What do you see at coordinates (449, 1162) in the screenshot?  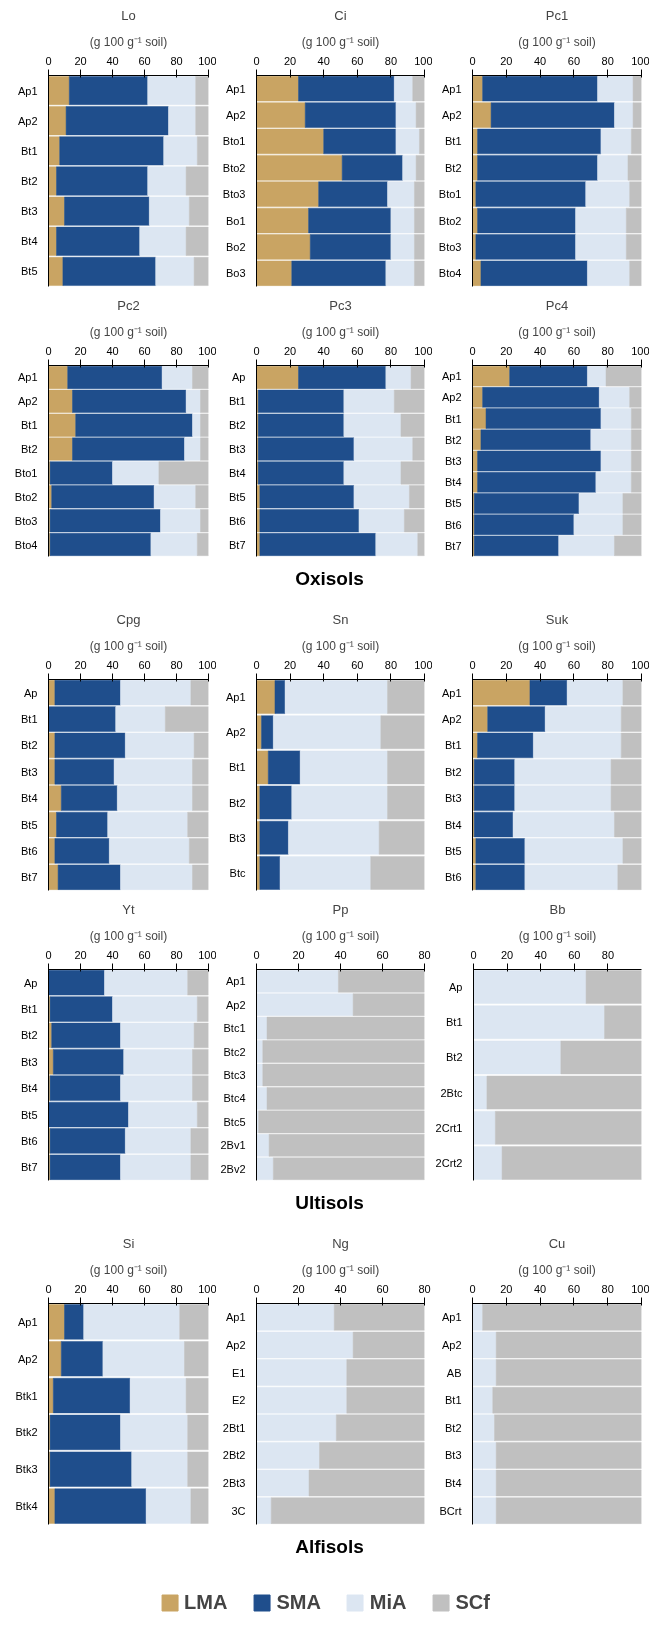 I see `y-tick-label: 2Crt2` at bounding box center [449, 1162].